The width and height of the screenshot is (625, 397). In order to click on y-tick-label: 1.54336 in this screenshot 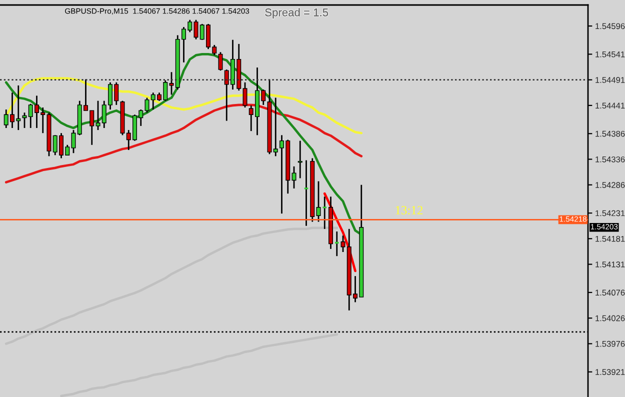, I will do `click(610, 159)`.